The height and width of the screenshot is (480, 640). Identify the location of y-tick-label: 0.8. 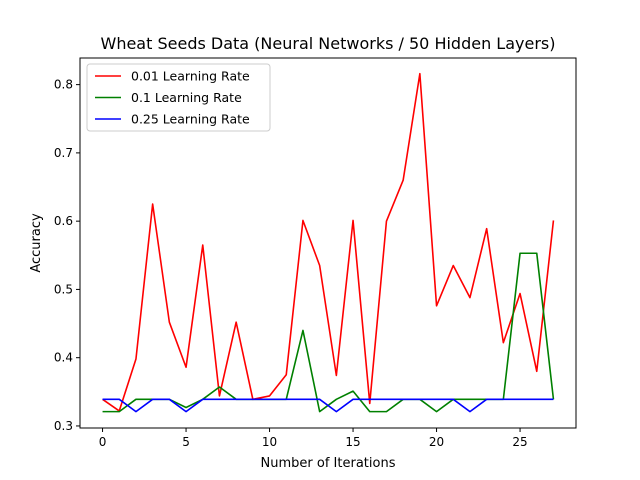
(63, 85).